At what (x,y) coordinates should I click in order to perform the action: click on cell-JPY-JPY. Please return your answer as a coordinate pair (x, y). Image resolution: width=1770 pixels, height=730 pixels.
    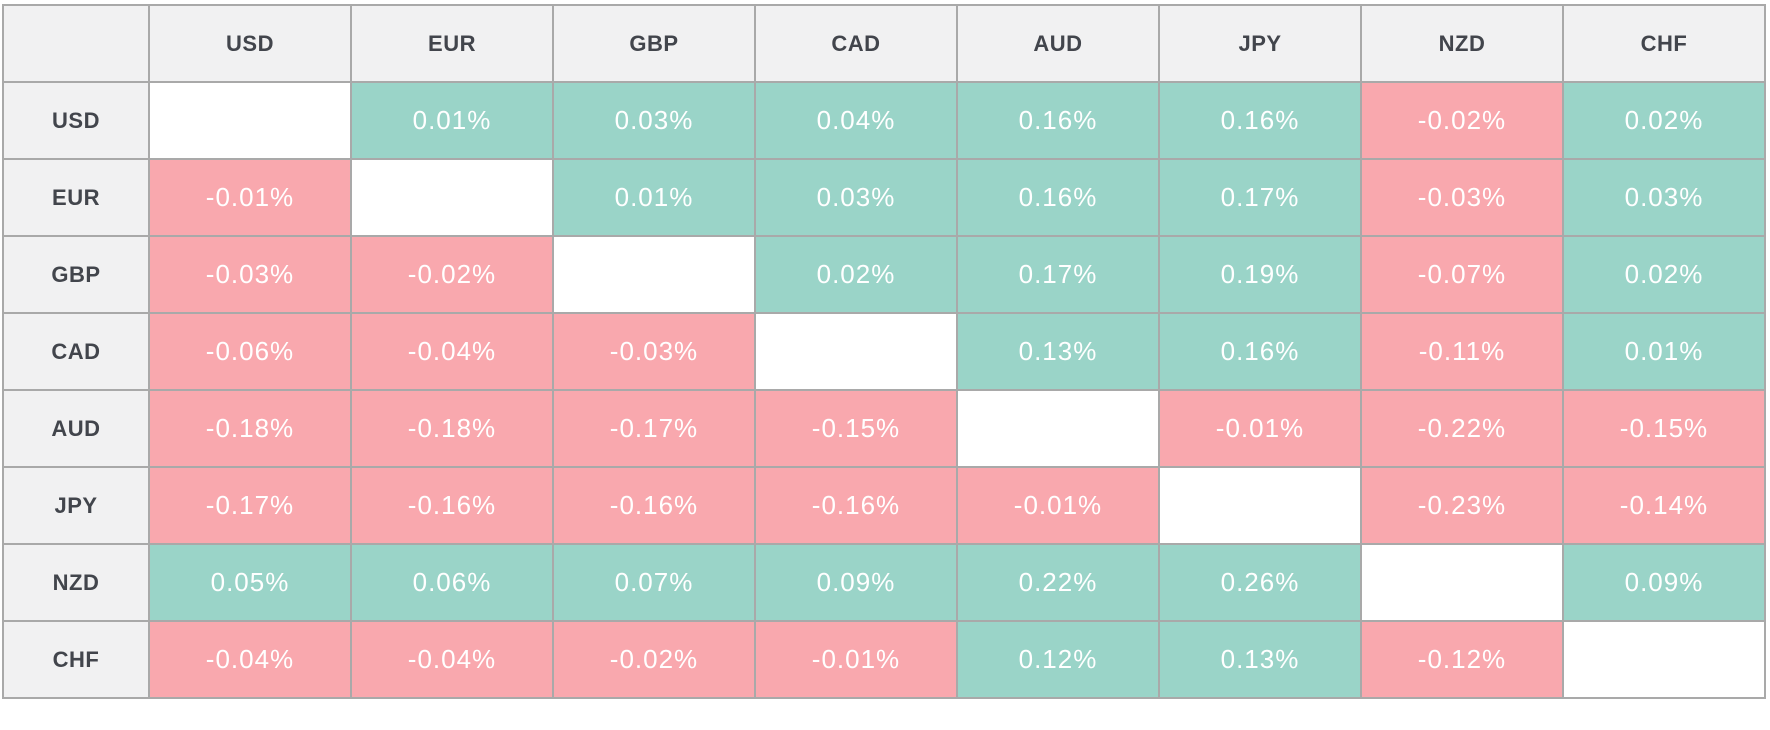
    Looking at the image, I should click on (1260, 505).